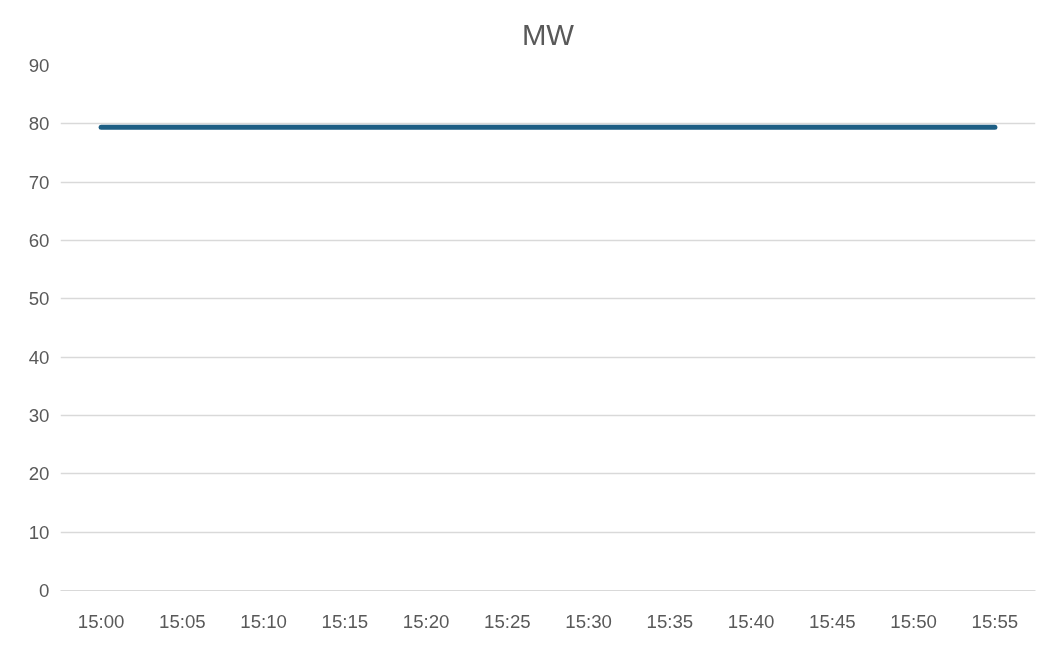  Describe the element at coordinates (426, 621) in the screenshot. I see `x-tick-label: 15:20` at that location.